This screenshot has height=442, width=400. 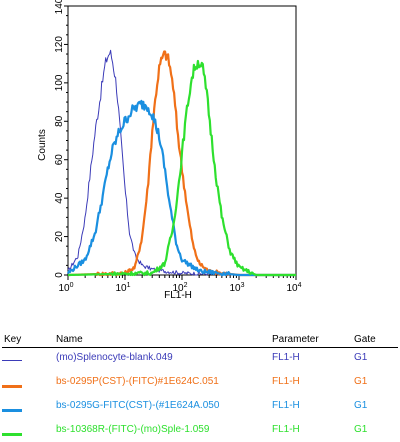 I want to click on y-tick-label: 60, so click(x=59, y=160).